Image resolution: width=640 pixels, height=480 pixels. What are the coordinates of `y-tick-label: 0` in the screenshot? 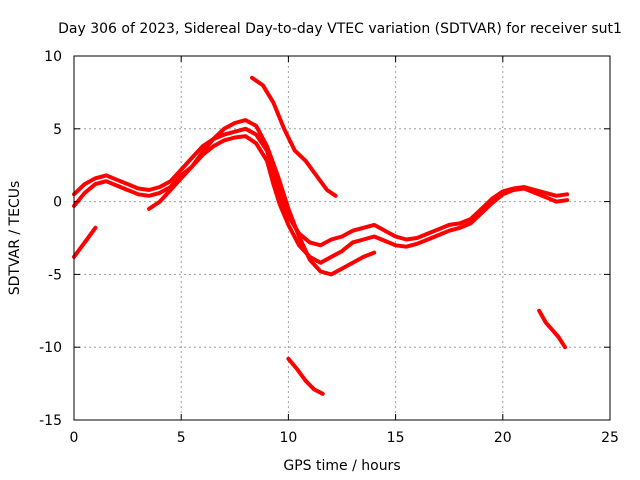 It's located at (57, 203).